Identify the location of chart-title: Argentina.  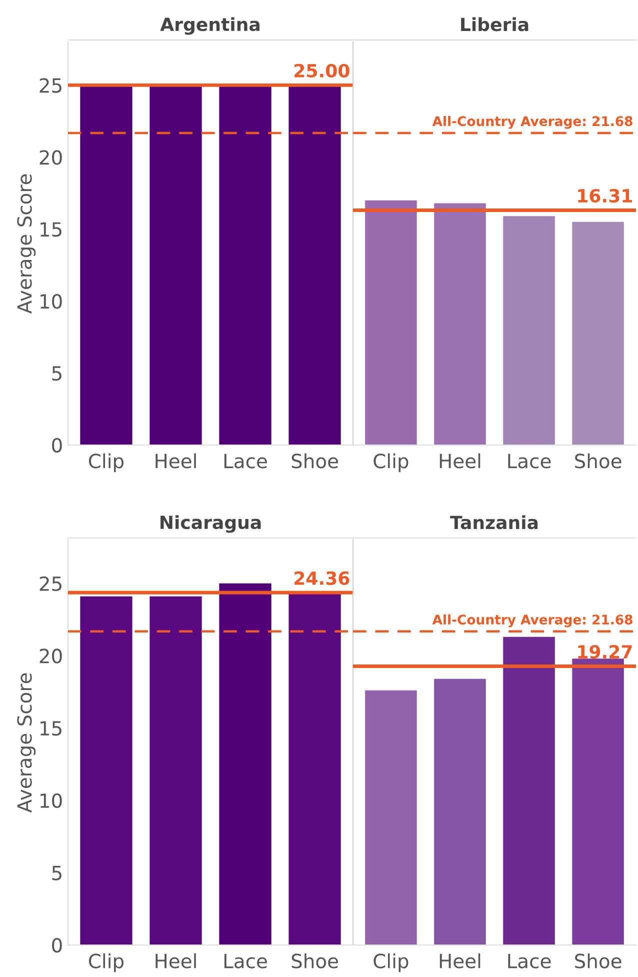
(210, 26).